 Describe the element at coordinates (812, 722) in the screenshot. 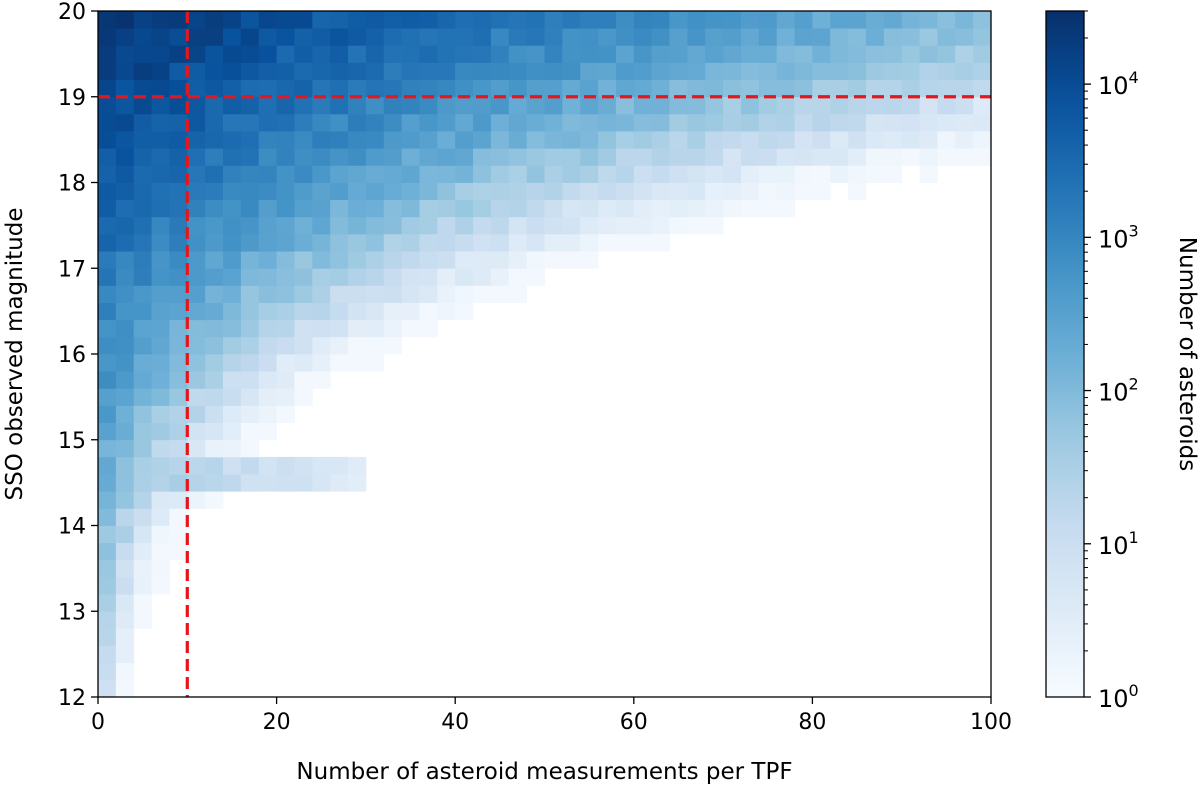

I see `x-tick-label: 80` at that location.